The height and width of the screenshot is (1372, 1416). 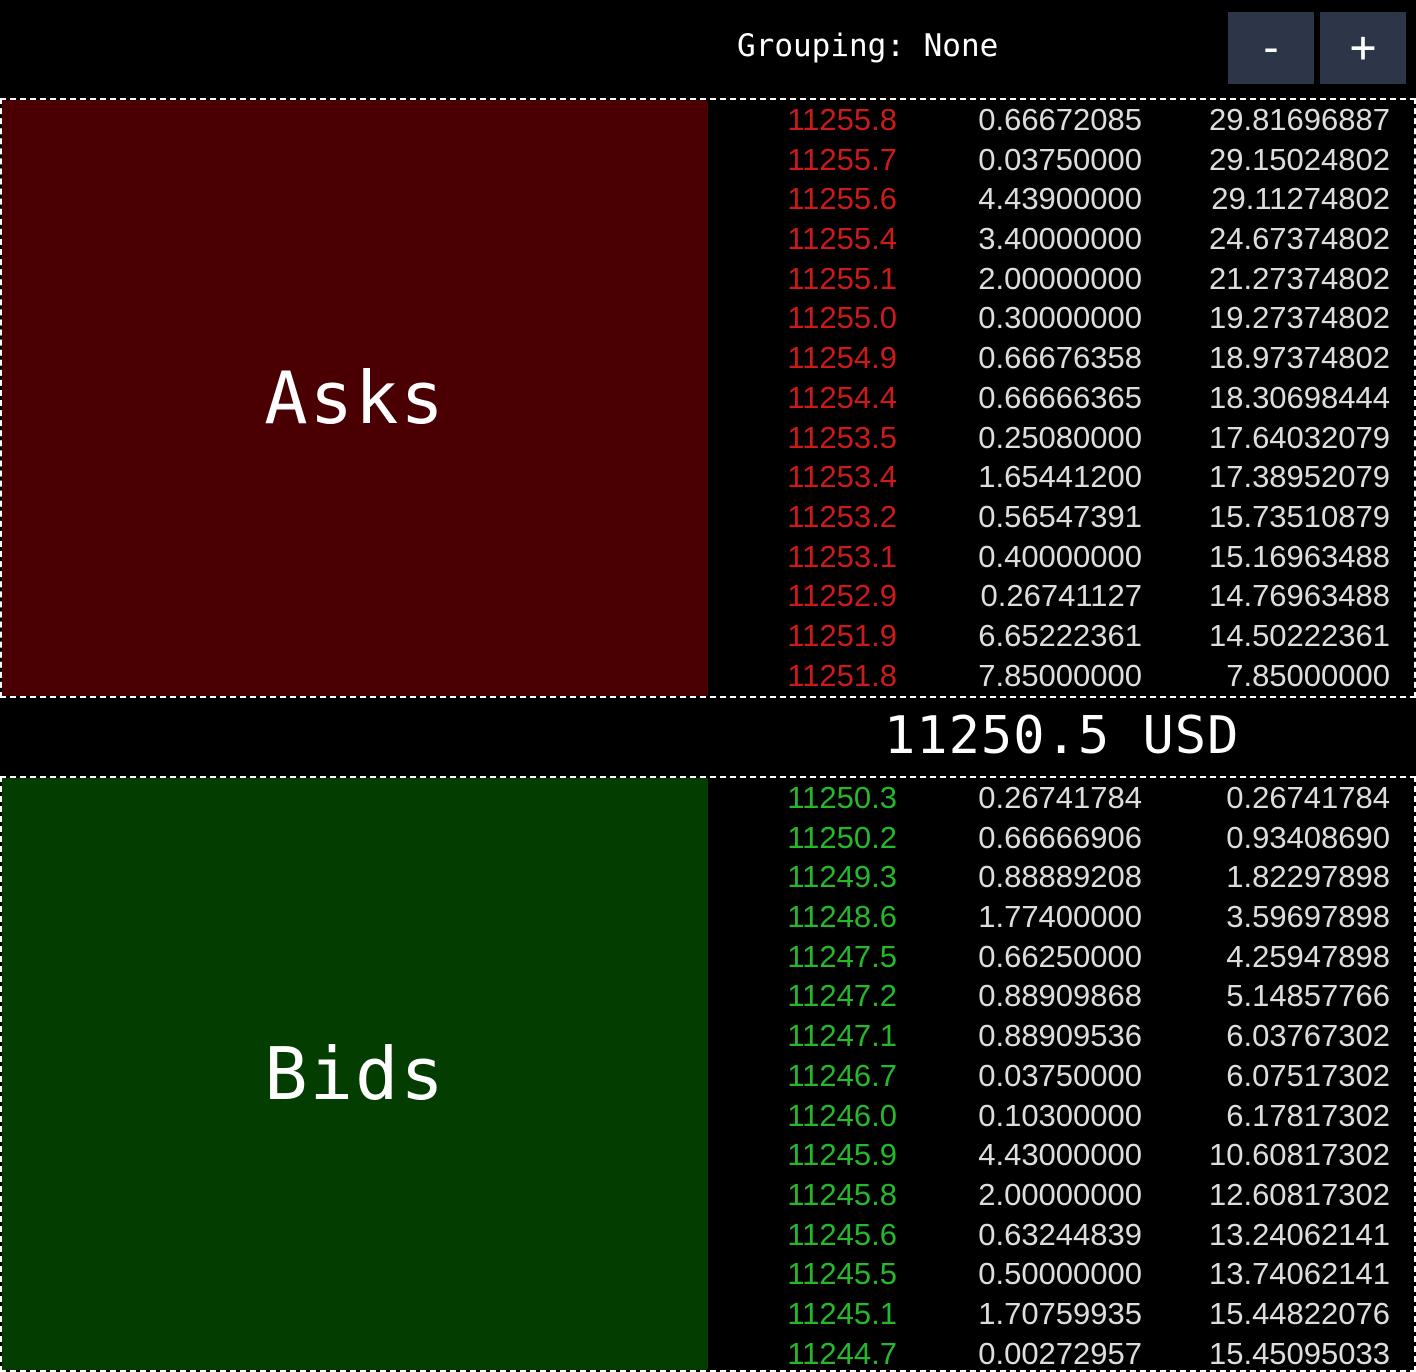 I want to click on bid-row: 11245.5 0.50000000 13.74062141, so click(x=1061, y=1274).